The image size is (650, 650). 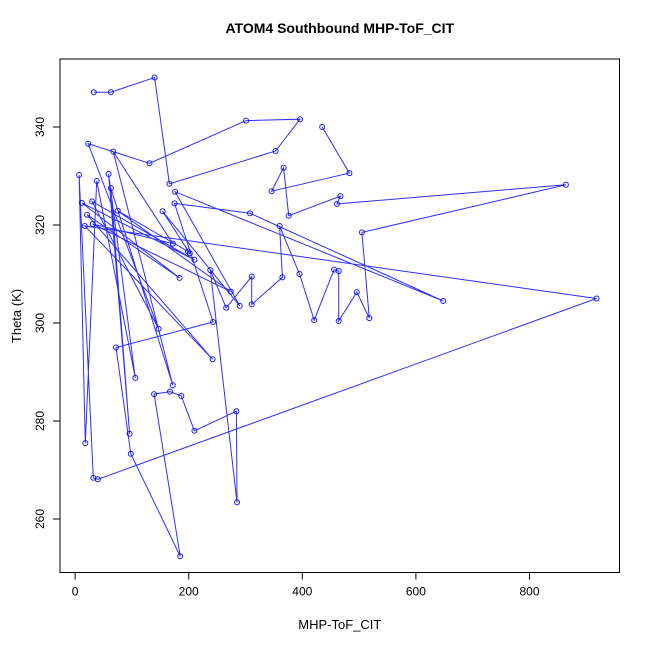 I want to click on x-tick-label: 200, so click(x=189, y=592).